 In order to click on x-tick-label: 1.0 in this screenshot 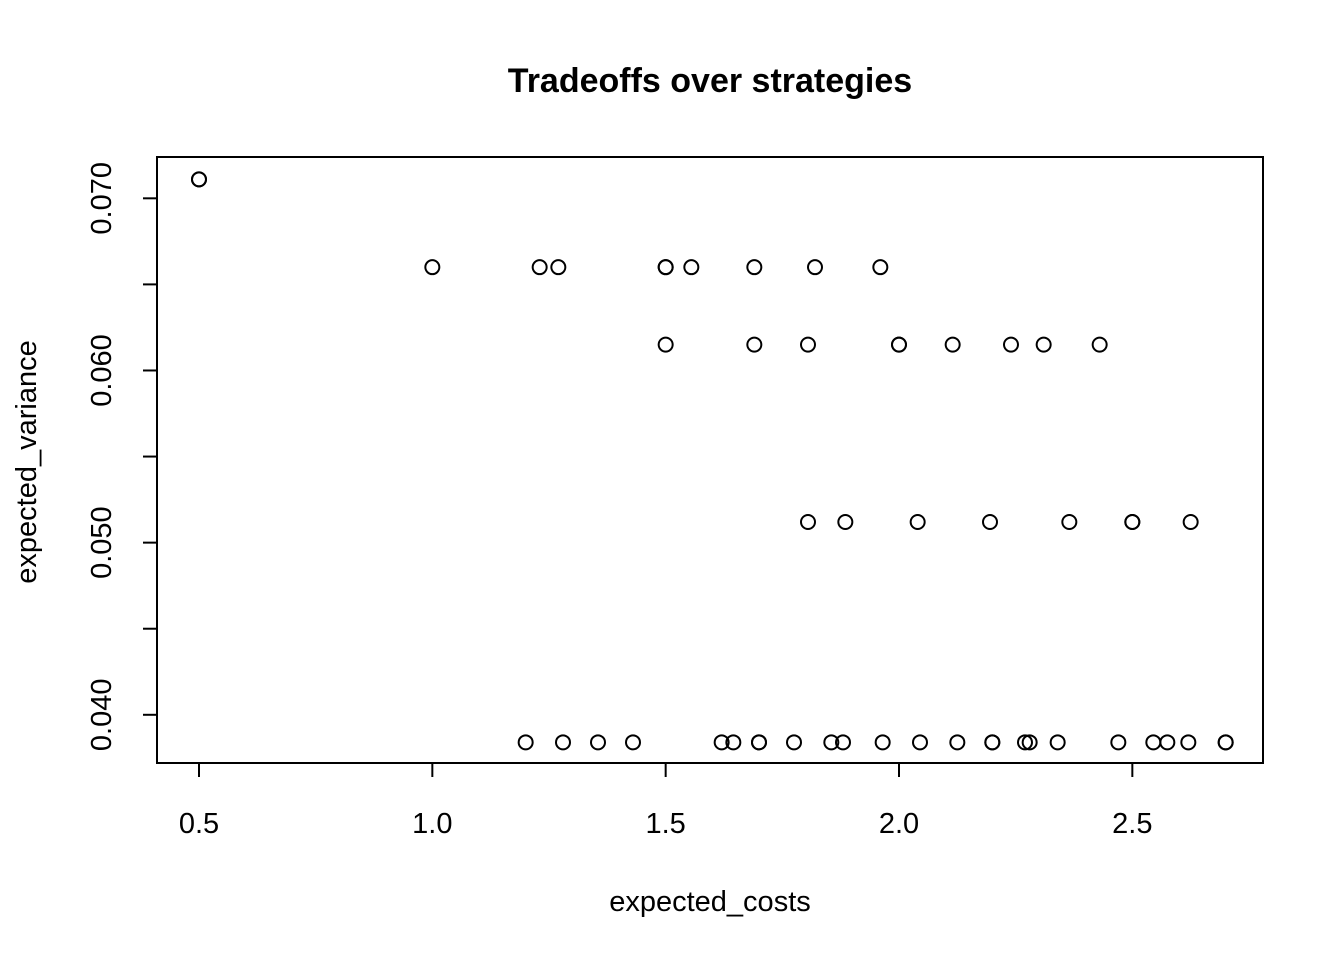, I will do `click(432, 824)`.